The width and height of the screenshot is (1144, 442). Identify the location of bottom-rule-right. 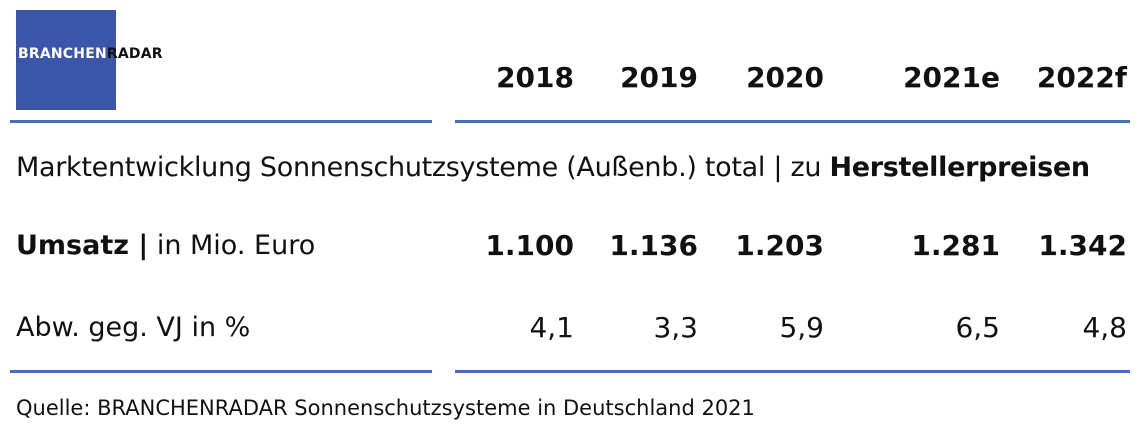
(792, 371).